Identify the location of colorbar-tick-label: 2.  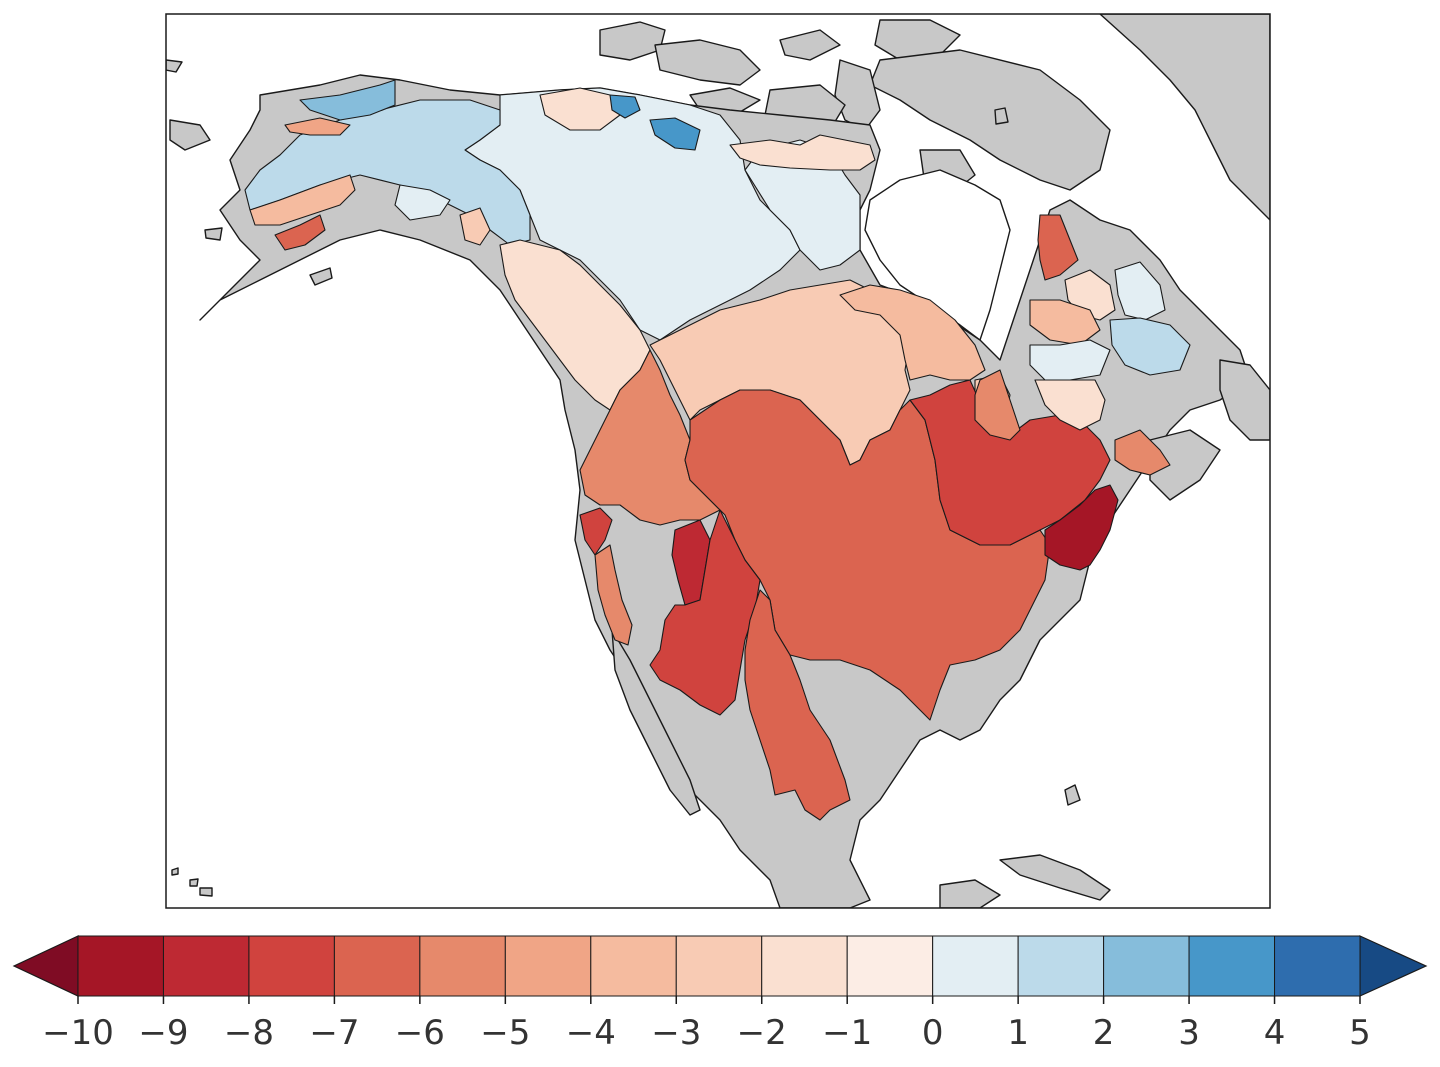
(1104, 1033).